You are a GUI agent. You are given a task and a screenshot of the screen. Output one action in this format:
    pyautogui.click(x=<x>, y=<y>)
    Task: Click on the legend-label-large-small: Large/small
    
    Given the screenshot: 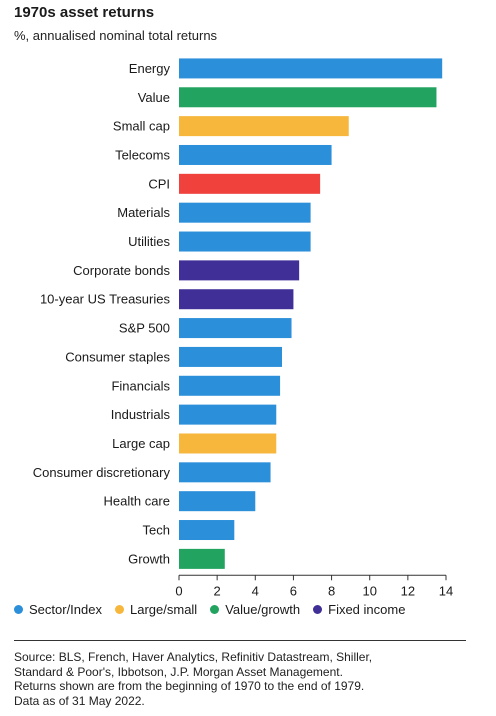 What is the action you would take?
    pyautogui.click(x=164, y=609)
    